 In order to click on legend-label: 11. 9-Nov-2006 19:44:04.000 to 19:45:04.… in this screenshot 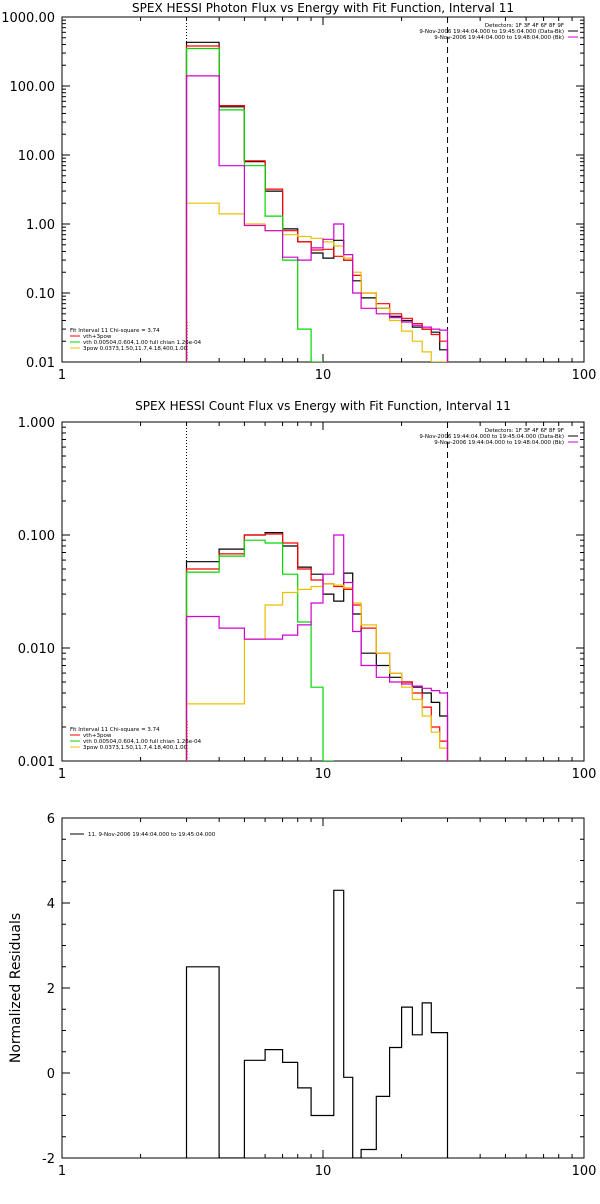, I will do `click(152, 835)`.